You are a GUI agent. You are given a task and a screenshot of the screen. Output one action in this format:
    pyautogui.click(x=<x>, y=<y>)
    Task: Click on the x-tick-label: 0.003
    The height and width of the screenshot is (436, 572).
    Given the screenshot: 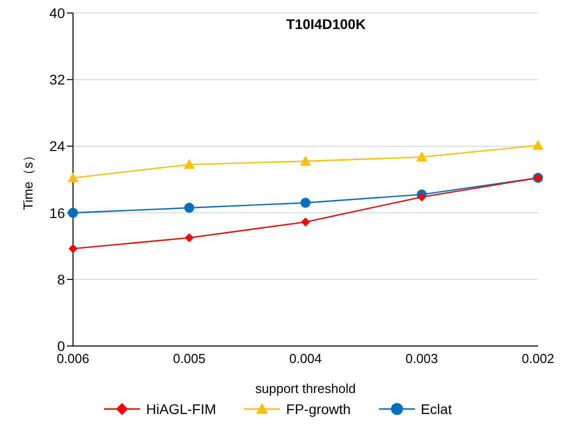 What is the action you would take?
    pyautogui.click(x=421, y=358)
    